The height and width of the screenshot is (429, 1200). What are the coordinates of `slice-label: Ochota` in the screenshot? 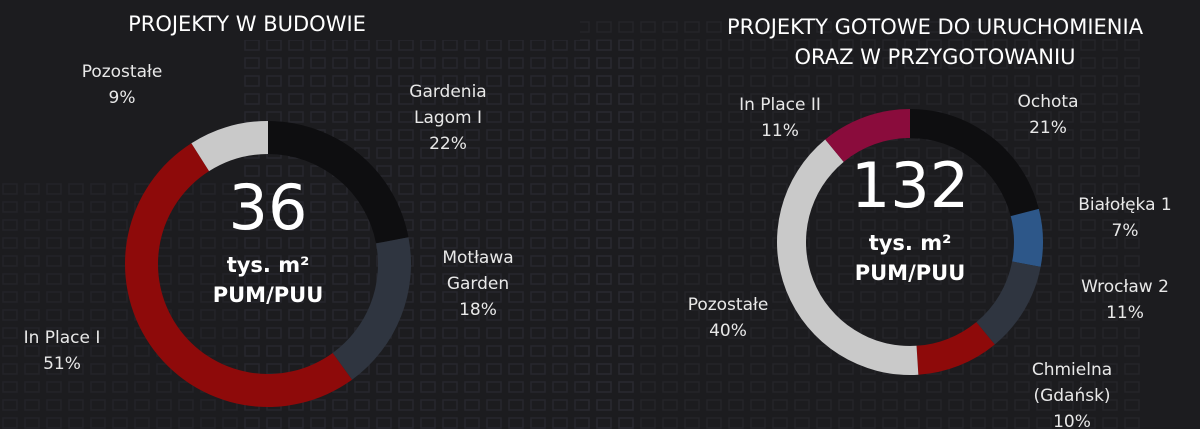 It's located at (1048, 102).